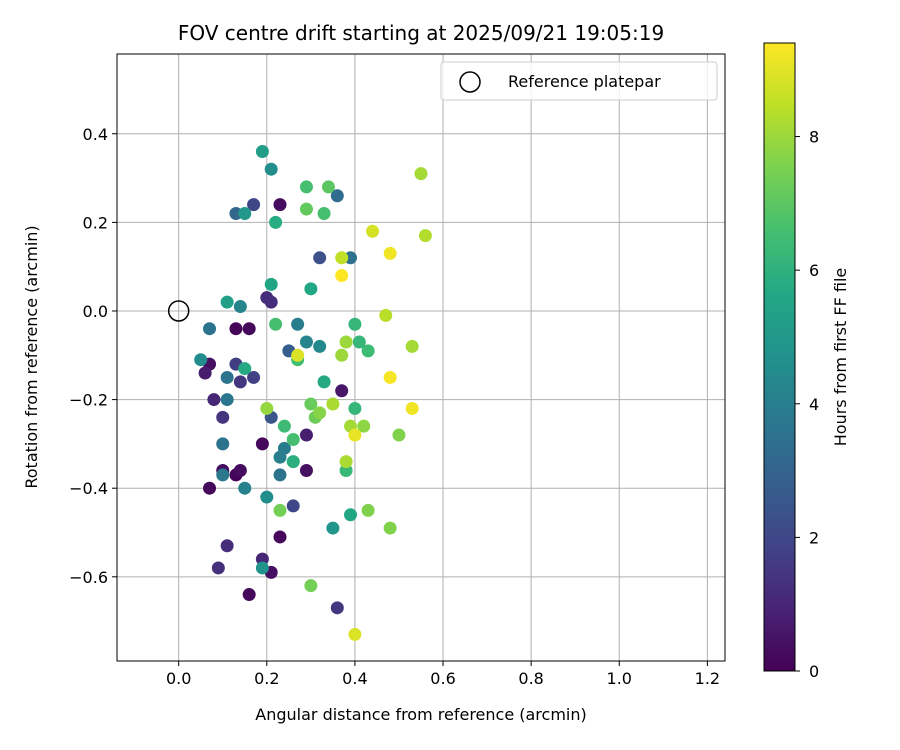 The width and height of the screenshot is (900, 750). What do you see at coordinates (95, 222) in the screenshot?
I see `y-tick-label: 0.2` at bounding box center [95, 222].